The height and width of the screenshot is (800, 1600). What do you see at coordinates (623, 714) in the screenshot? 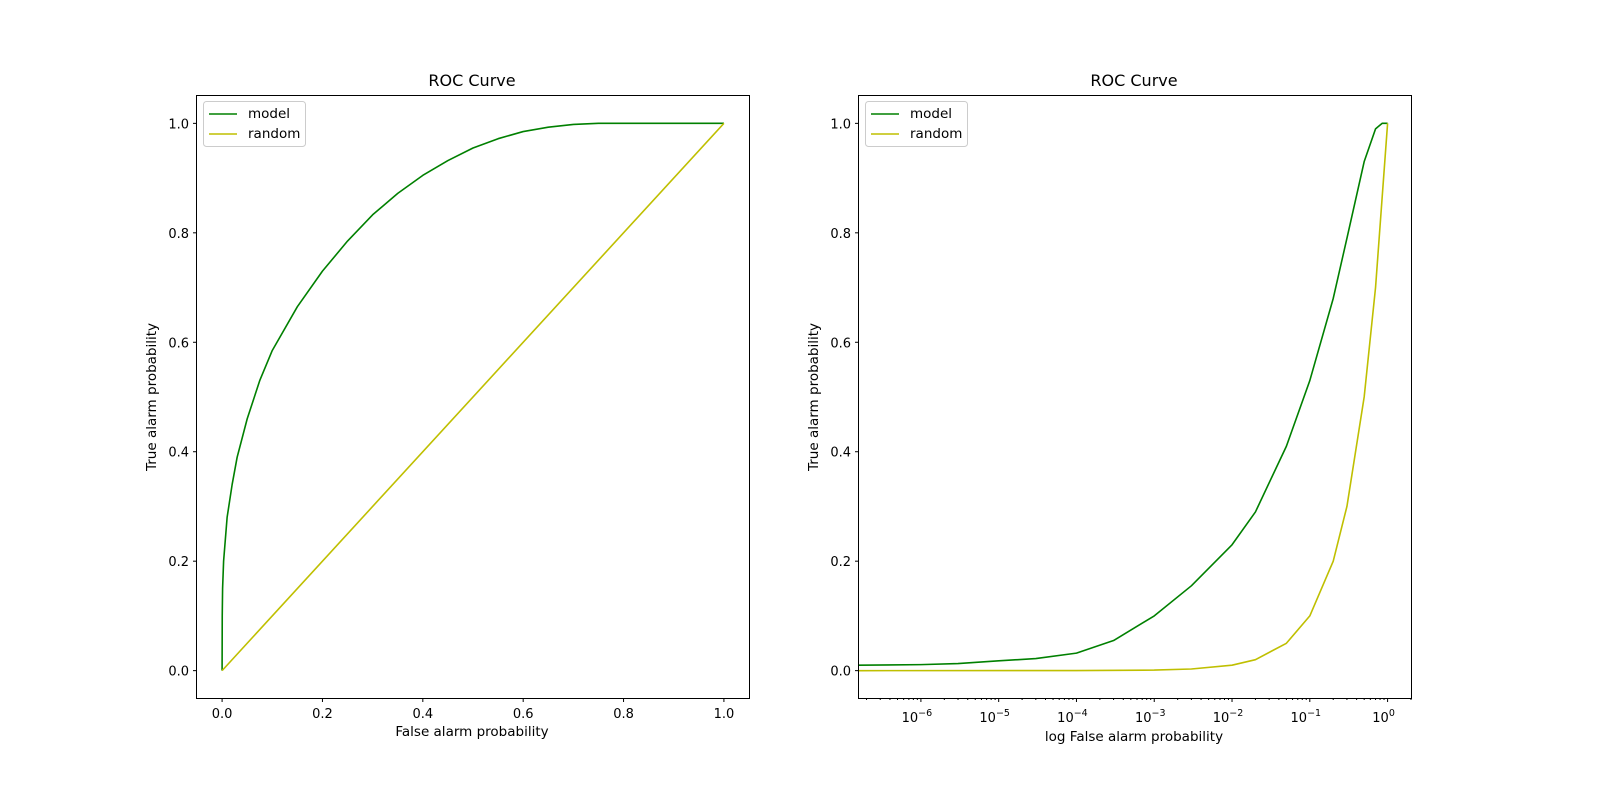
I see `x-tick-label: 0.8` at bounding box center [623, 714].